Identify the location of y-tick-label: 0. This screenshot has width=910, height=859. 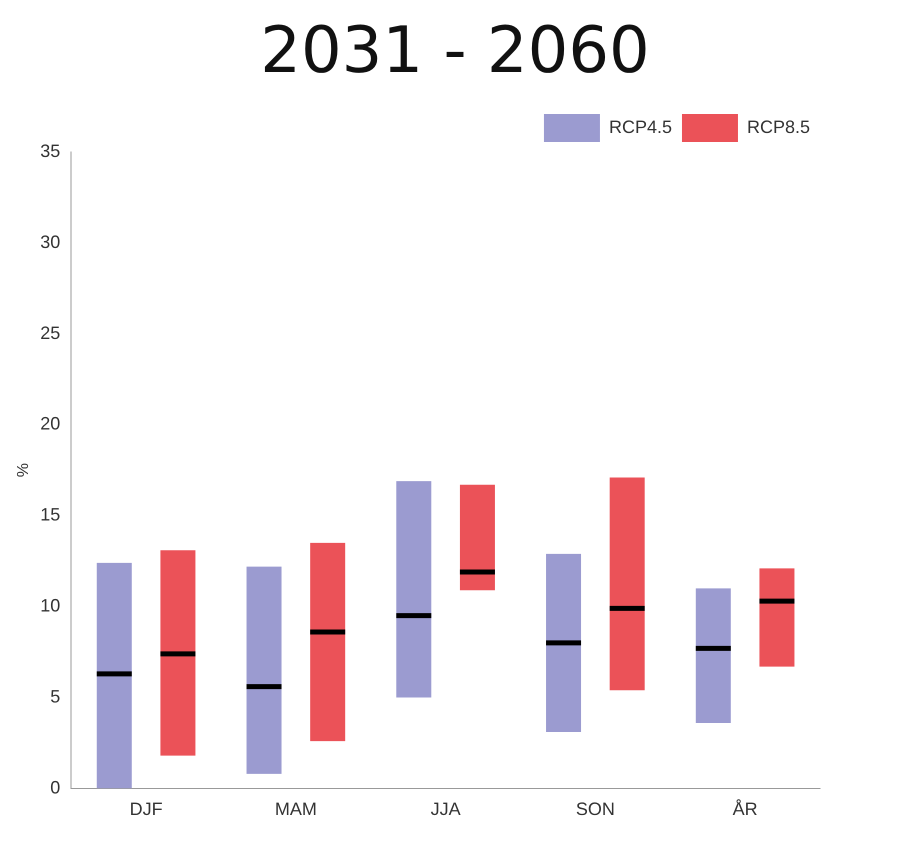
(55, 787).